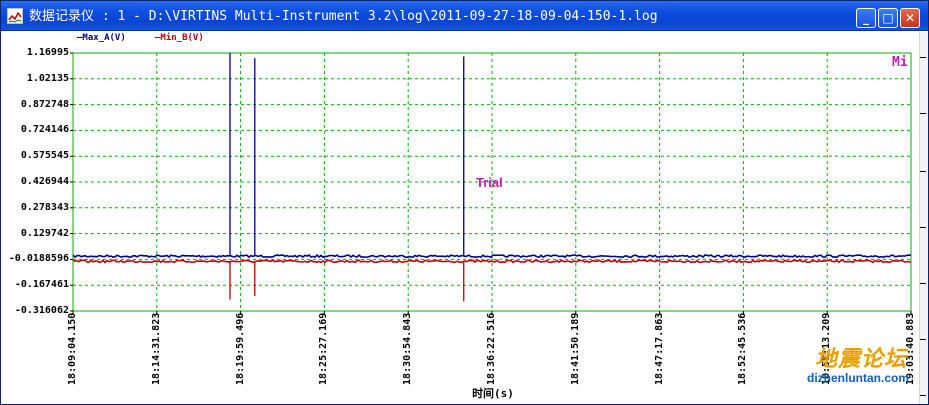  What do you see at coordinates (179, 38) in the screenshot?
I see `legend-min-b: —Min_B(V)` at bounding box center [179, 38].